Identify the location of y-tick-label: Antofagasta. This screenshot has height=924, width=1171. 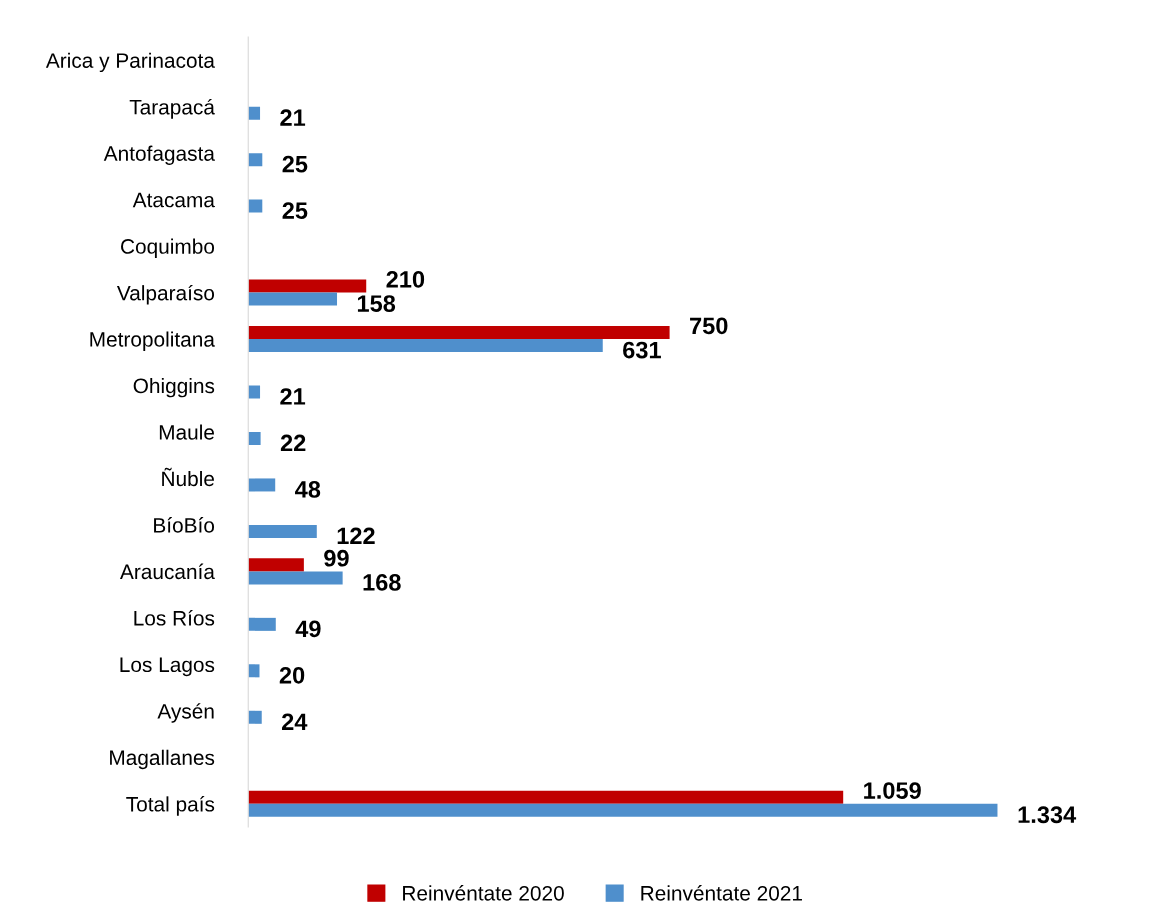
(159, 155).